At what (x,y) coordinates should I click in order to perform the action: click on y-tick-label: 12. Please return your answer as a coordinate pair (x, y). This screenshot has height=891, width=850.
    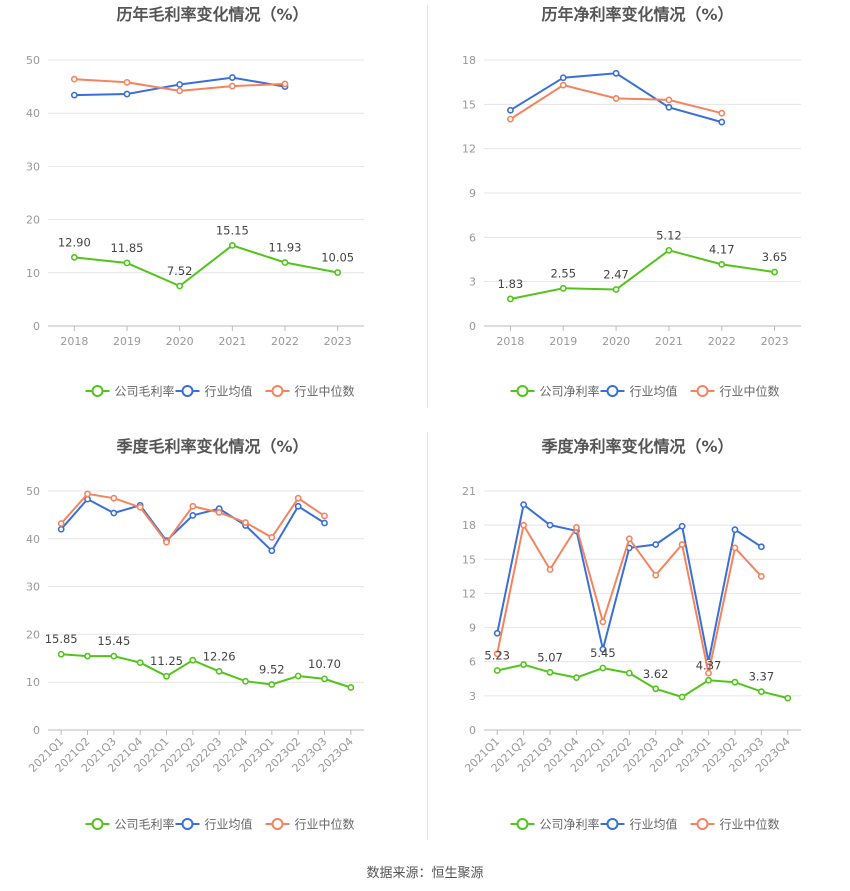
    Looking at the image, I should click on (469, 149).